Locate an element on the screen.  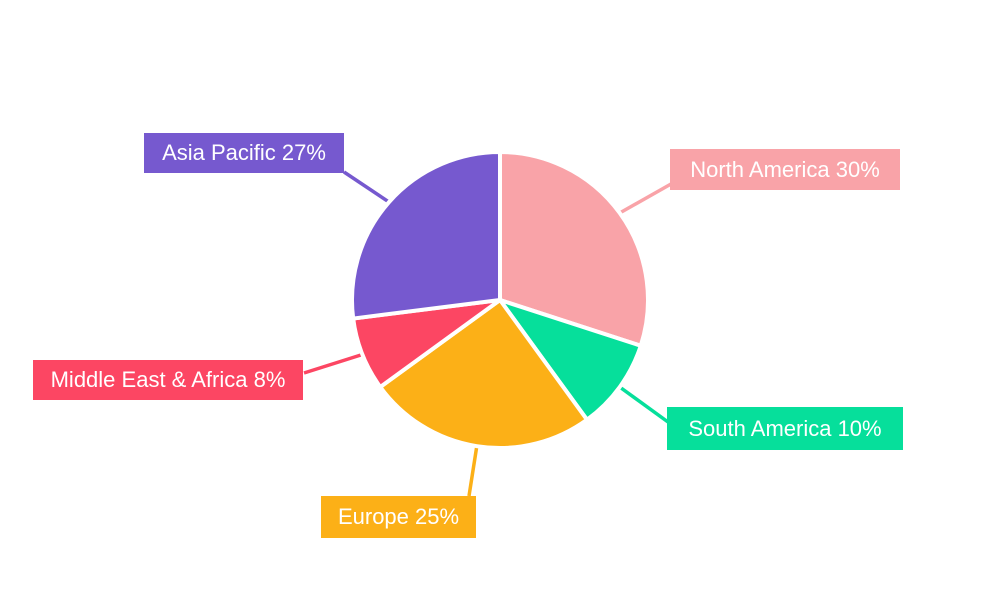
pie-slice-europe is located at coordinates (483, 374).